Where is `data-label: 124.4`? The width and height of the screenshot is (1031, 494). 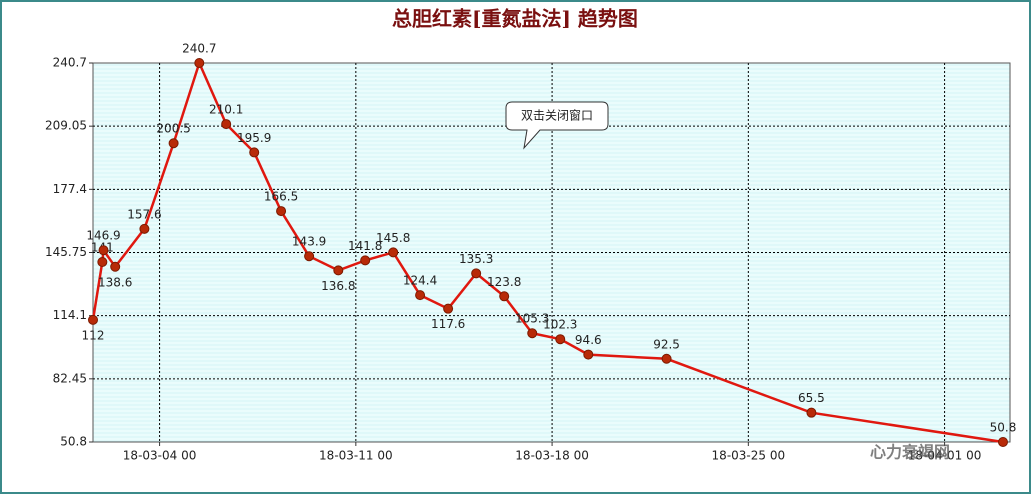
data-label: 124.4 is located at coordinates (420, 281).